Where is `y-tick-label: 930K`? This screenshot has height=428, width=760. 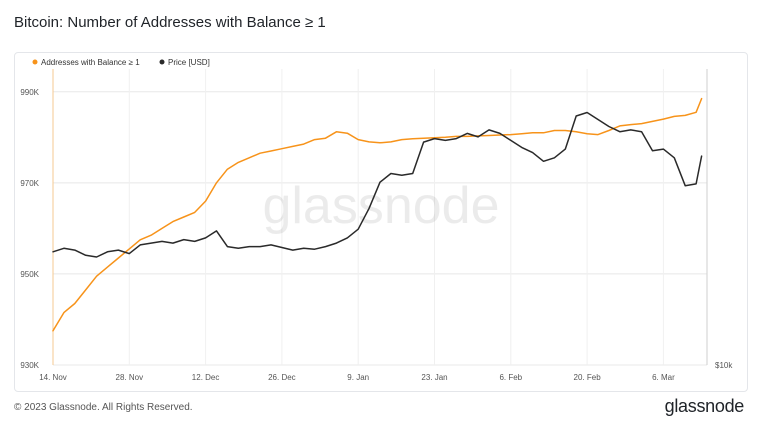 y-tick-label: 930K is located at coordinates (29, 365).